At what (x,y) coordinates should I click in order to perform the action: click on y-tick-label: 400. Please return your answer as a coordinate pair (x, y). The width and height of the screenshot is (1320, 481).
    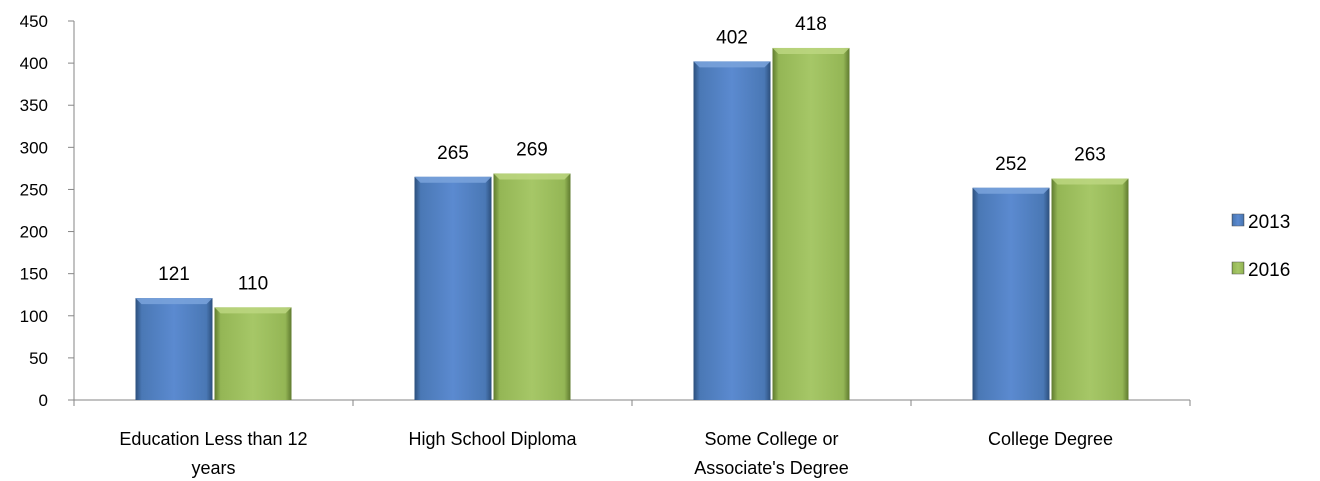
    Looking at the image, I should click on (34, 63).